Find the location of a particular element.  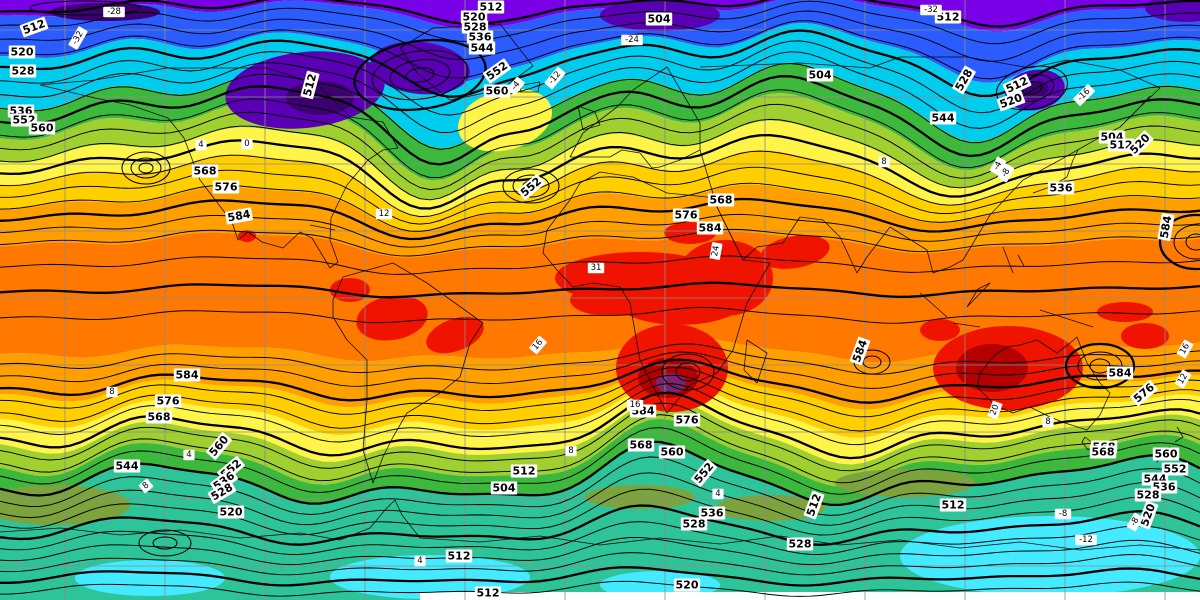

svg-text: -8 is located at coordinates (1063, 514).